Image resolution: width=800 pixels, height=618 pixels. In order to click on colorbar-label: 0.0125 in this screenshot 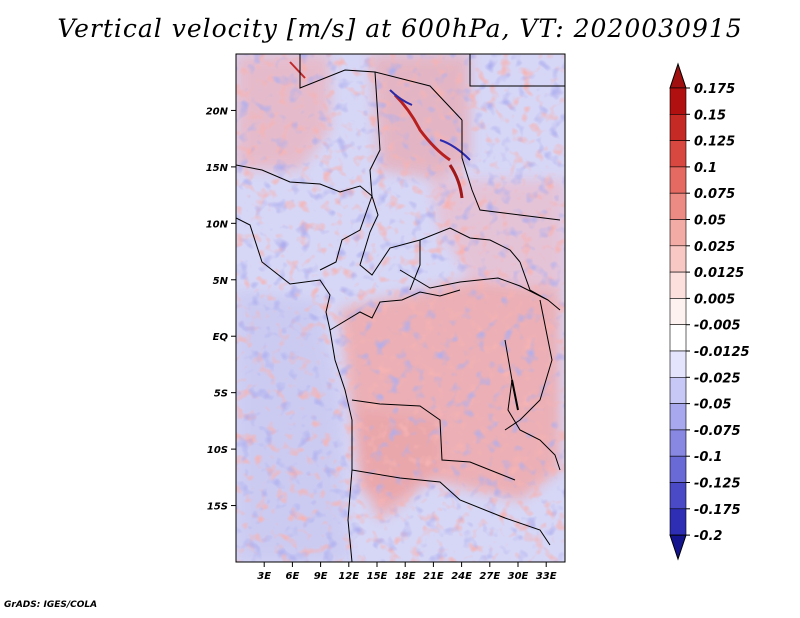, I will do `click(719, 273)`.